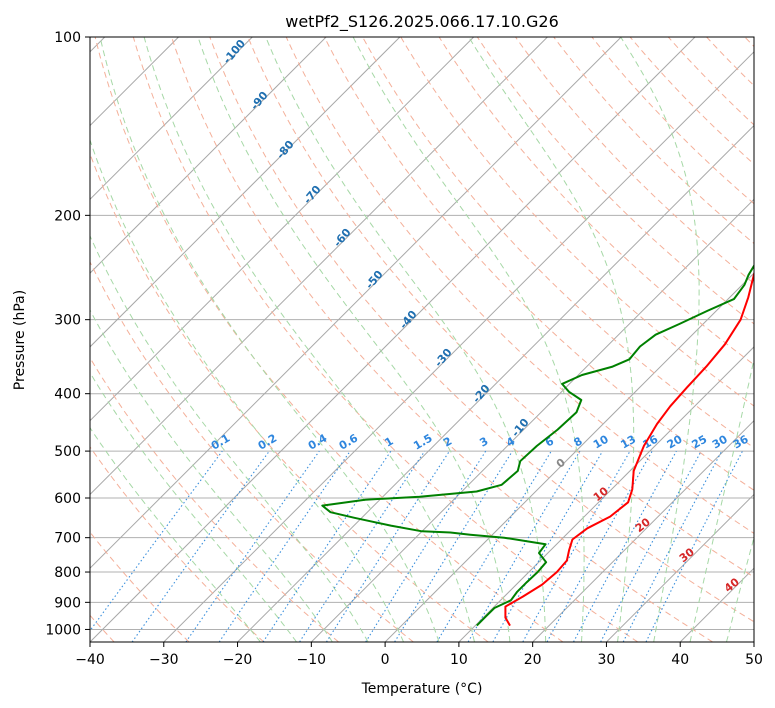 The image size is (775, 708). Describe the element at coordinates (67, 334) in the screenshot. I see `y-axis: 100 200 300 400 500 600 700 800 900 1000` at that location.